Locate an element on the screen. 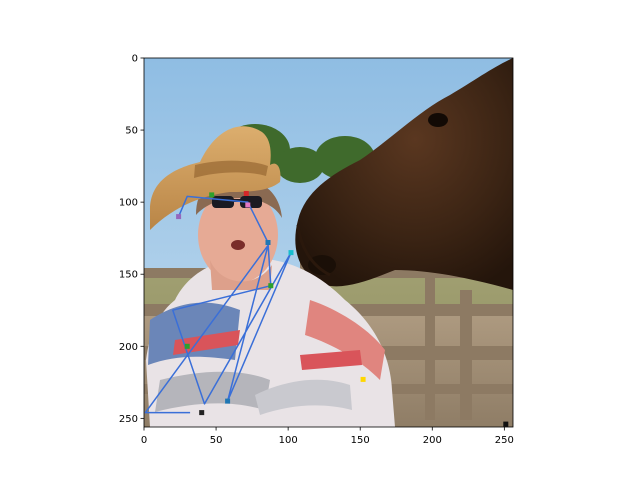 This screenshot has height=480, width=640. x-axis: 0 50 100 150 200 250 is located at coordinates (327, 436).